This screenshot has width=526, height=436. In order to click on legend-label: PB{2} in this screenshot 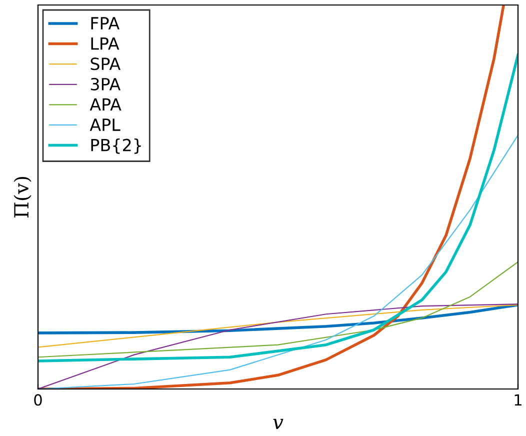, I will do `click(116, 146)`.